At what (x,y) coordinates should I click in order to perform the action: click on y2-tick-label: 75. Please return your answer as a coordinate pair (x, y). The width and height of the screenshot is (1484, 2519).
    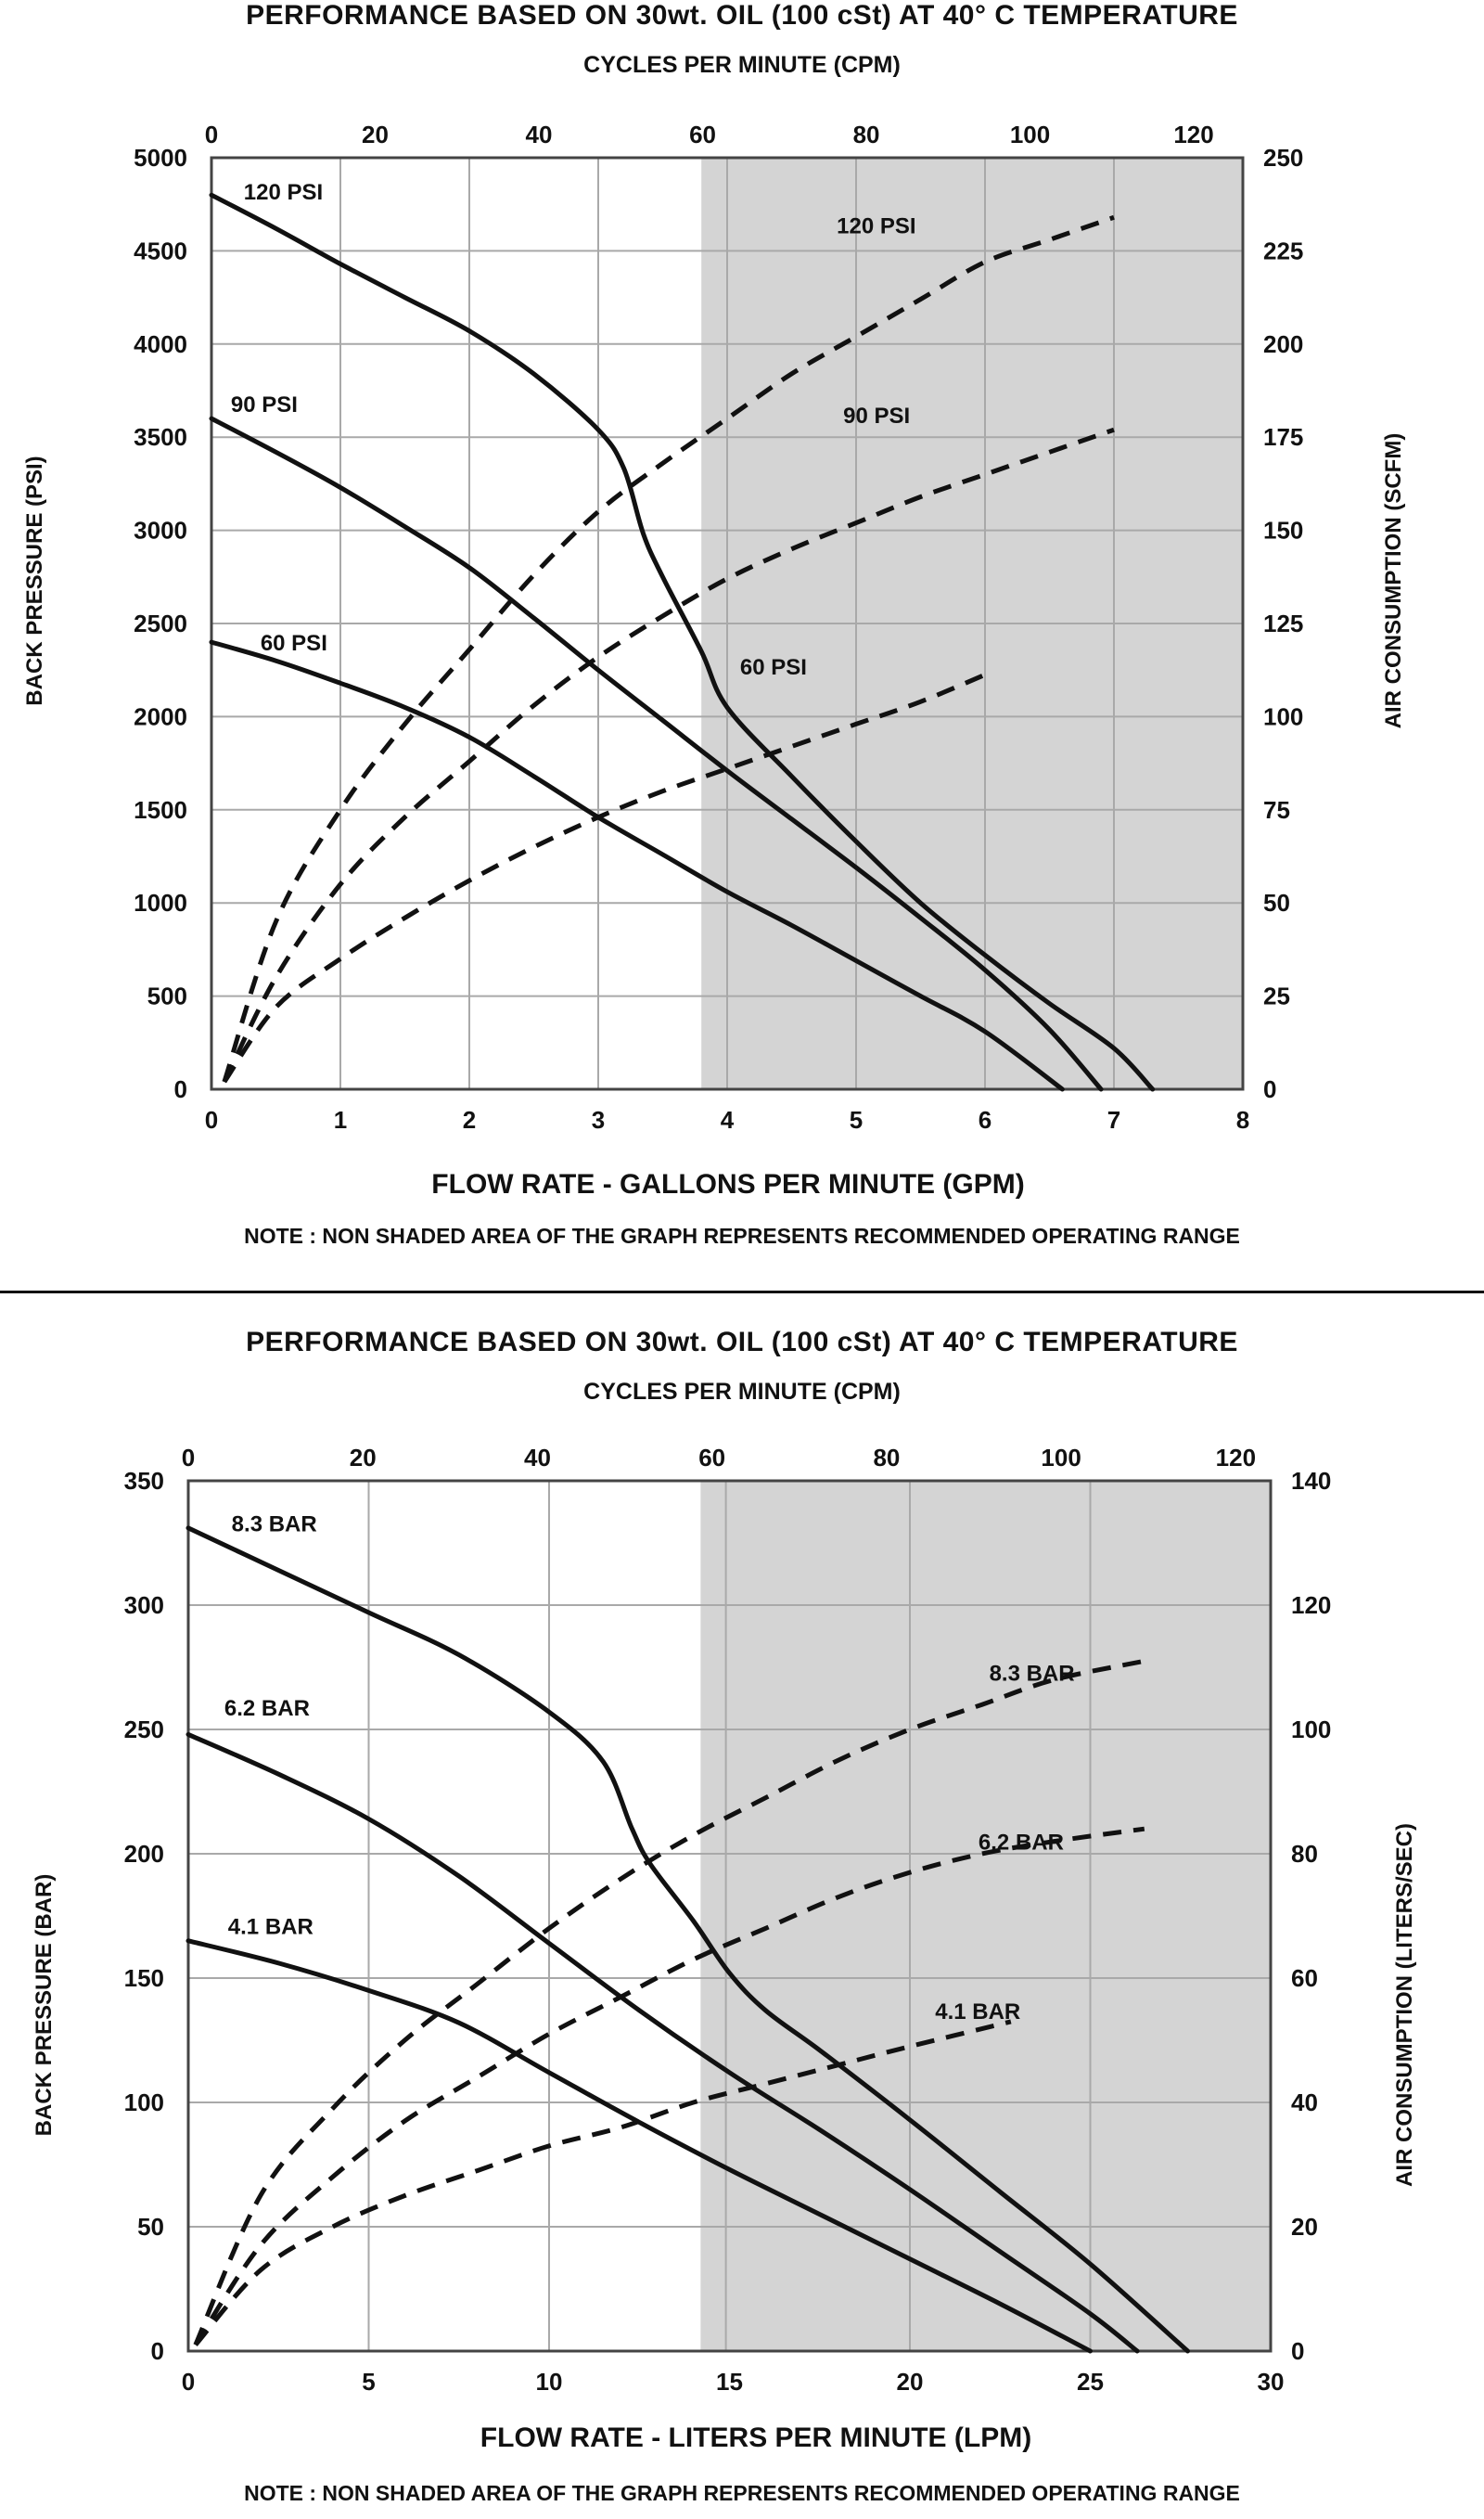
    Looking at the image, I should click on (1276, 810).